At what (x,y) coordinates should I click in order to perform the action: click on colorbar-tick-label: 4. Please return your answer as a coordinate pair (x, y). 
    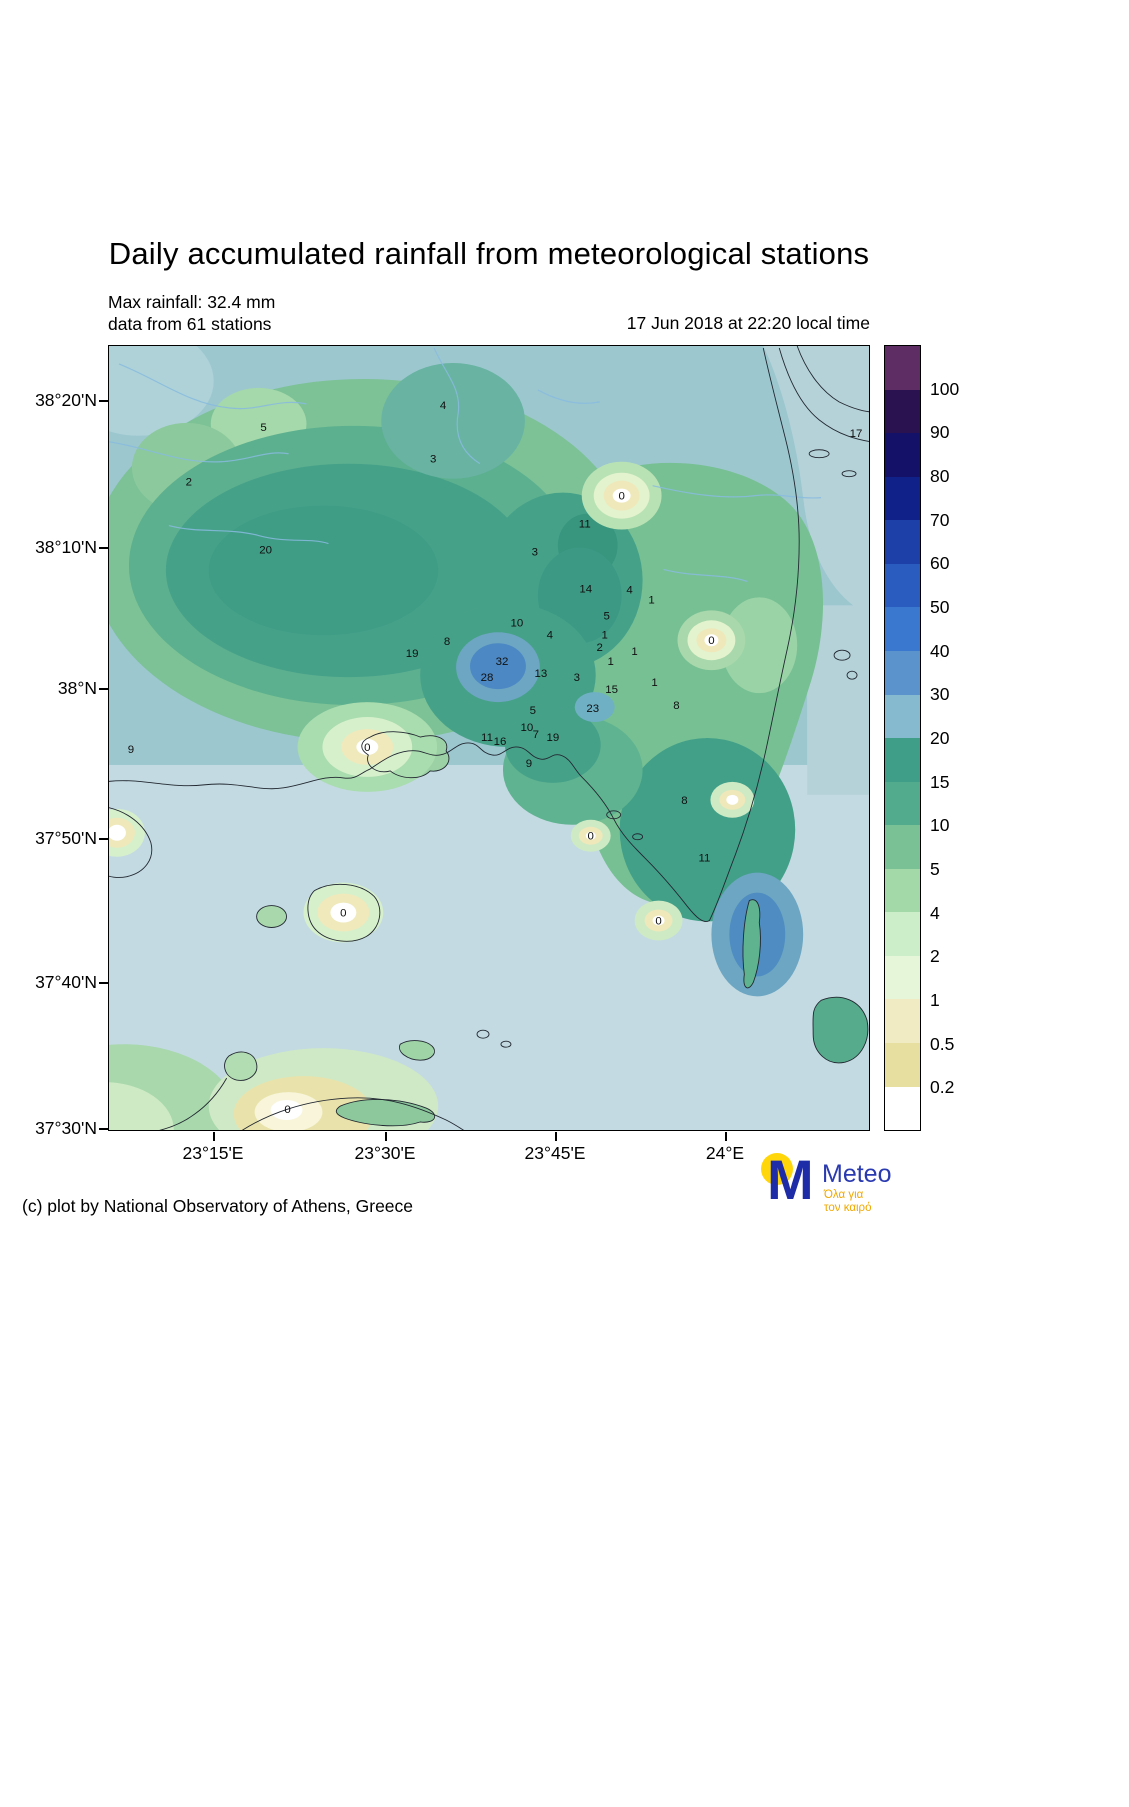
    Looking at the image, I should click on (935, 912).